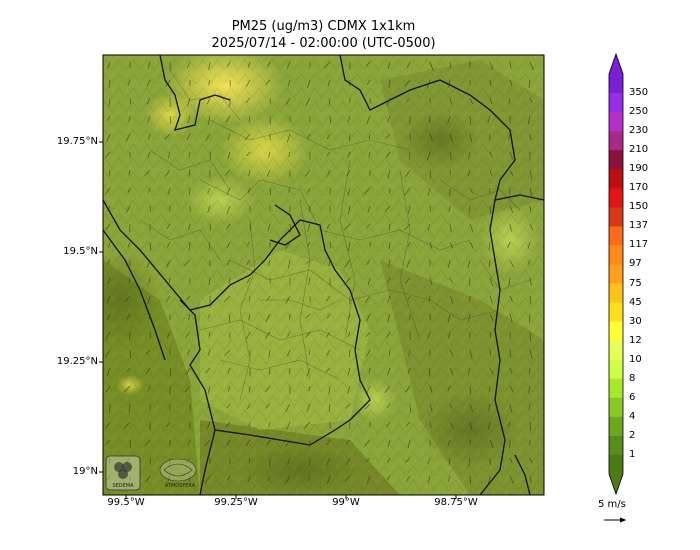 The image size is (700, 550). What do you see at coordinates (346, 502) in the screenshot?
I see `lon-tick-label: 99°W` at bounding box center [346, 502].